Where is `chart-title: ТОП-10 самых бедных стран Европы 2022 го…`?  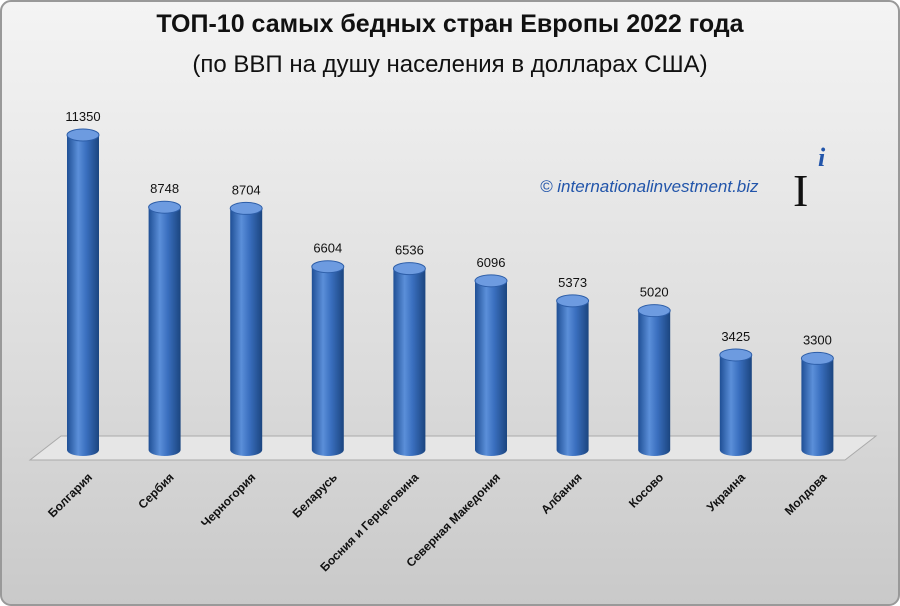 chart-title: ТОП-10 самых бедных стран Европы 2022 го… is located at coordinates (450, 24).